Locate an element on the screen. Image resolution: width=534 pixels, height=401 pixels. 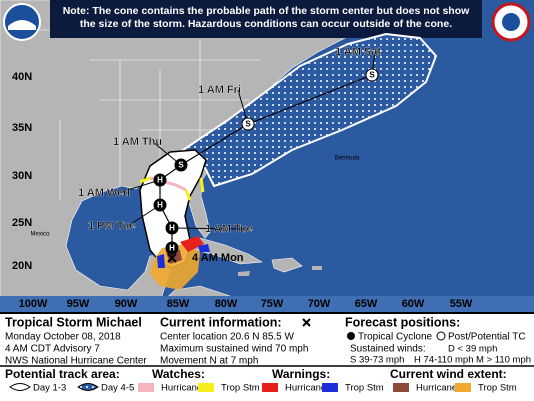
track-time-label: 1 AM Fri is located at coordinates (219, 90).